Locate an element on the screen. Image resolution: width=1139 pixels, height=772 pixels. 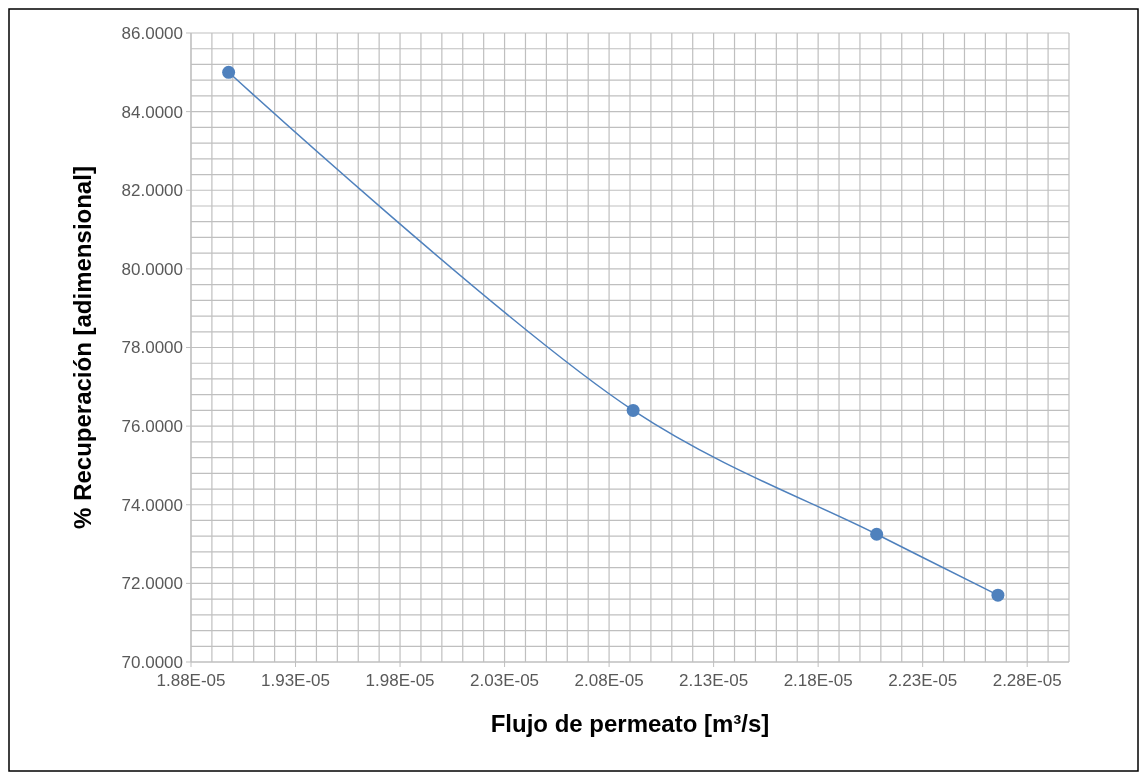
y-tick-label: 72.0000 is located at coordinates (152, 584).